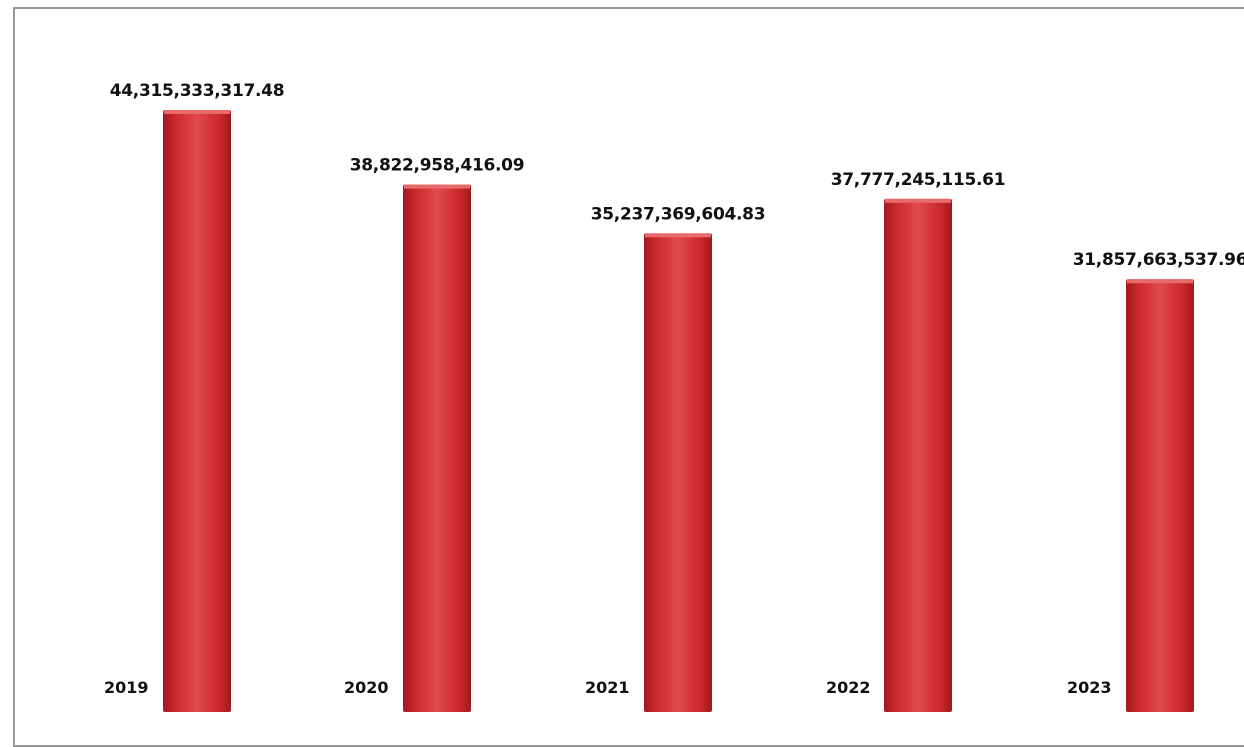 The image size is (1244, 747). I want to click on bar-cap-2019, so click(197, 112).